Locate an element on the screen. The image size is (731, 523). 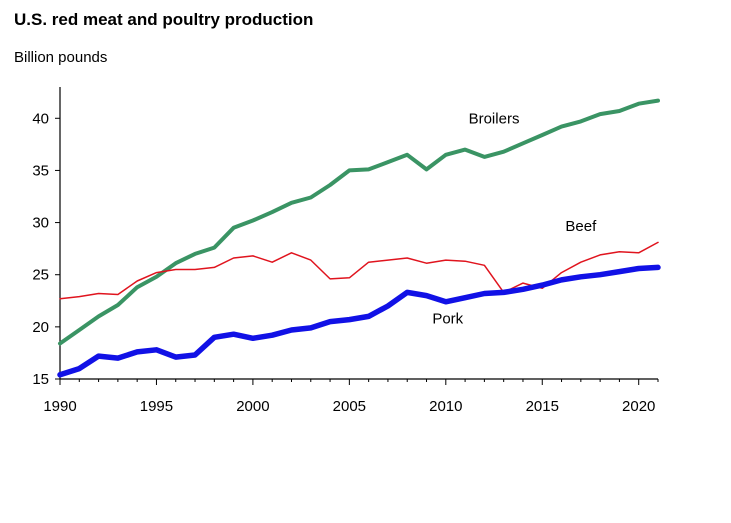
x-tick-label: 1990 is located at coordinates (59, 406).